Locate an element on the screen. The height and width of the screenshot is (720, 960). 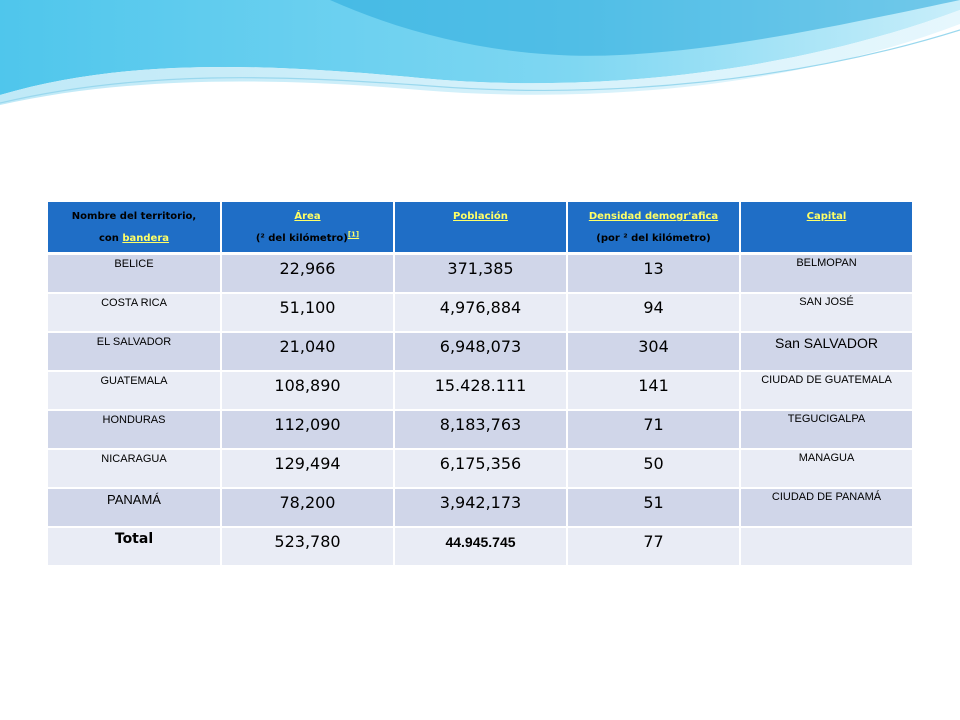
cell-capital: MANAGUA is located at coordinates (826, 469).